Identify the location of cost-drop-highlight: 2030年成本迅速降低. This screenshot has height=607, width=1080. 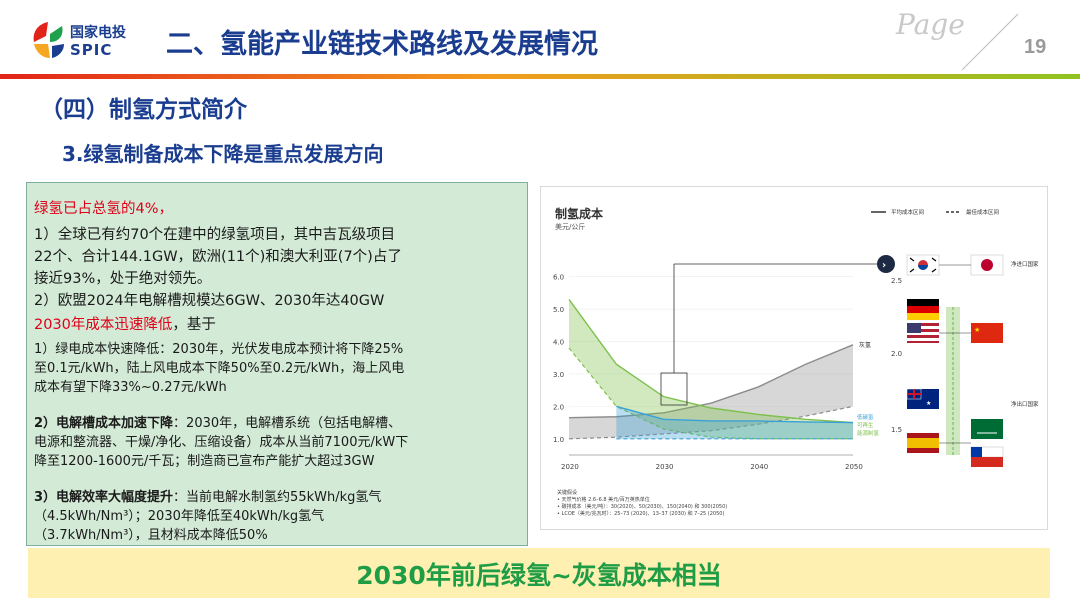
(103, 325).